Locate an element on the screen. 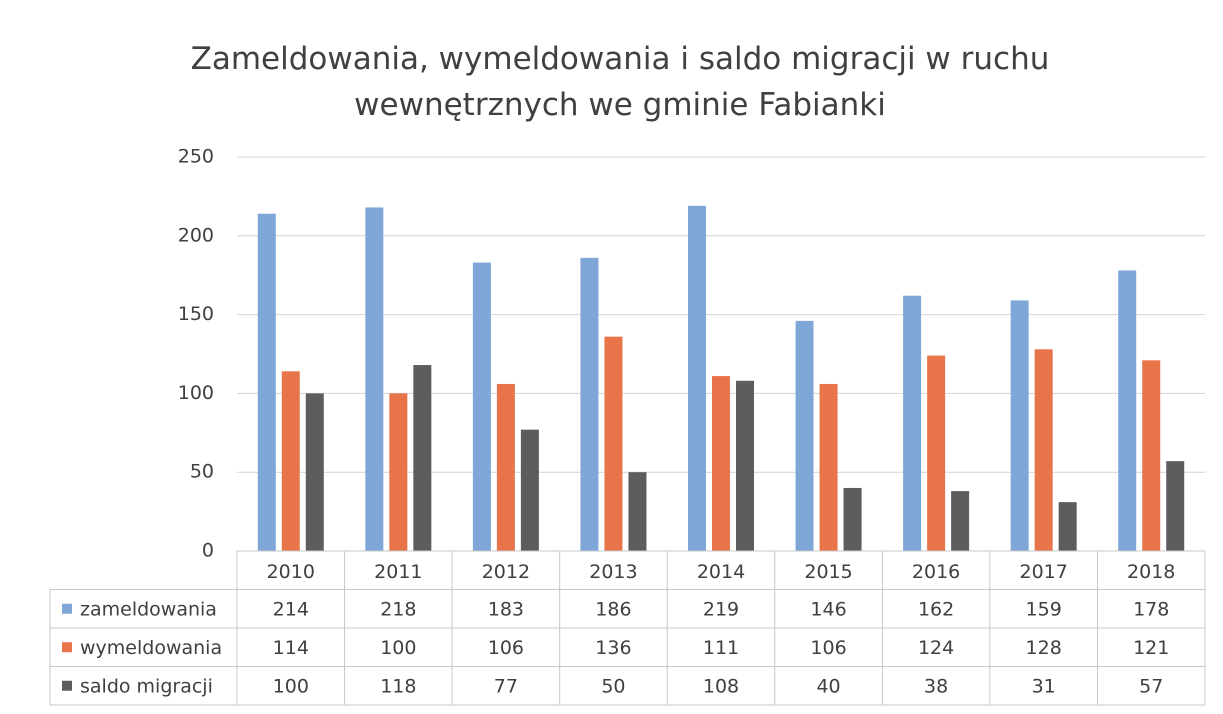 The image size is (1223, 714). table-cell: 219 is located at coordinates (721, 609).